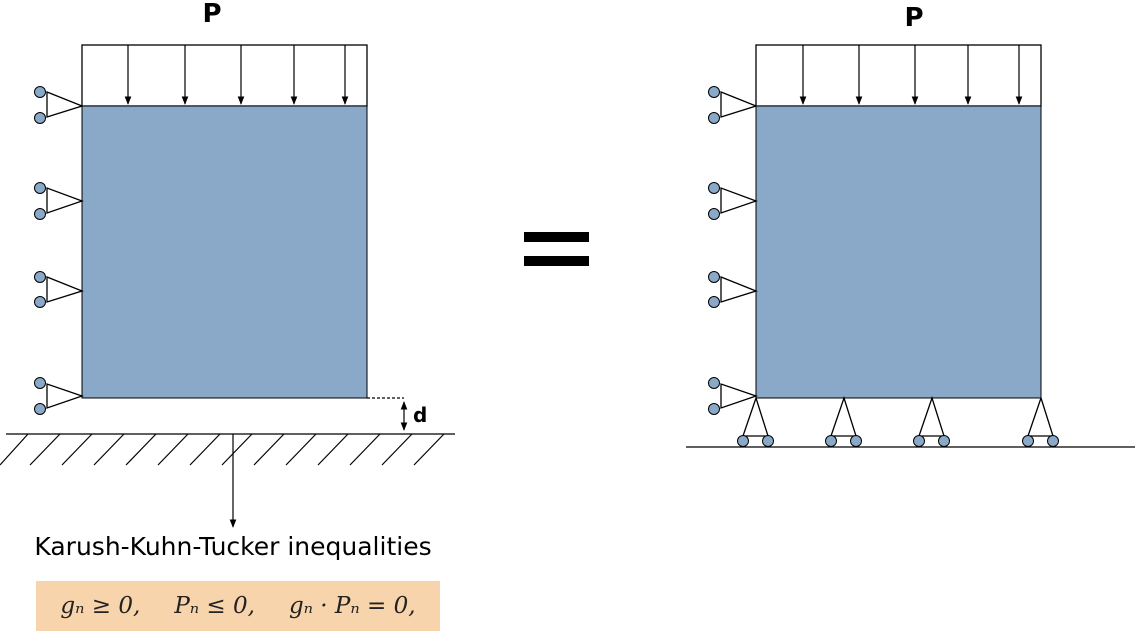  Describe the element at coordinates (352, 606) in the screenshot. I see `kkt-complementarity: gₙ · Pₙ = 0,` at that location.